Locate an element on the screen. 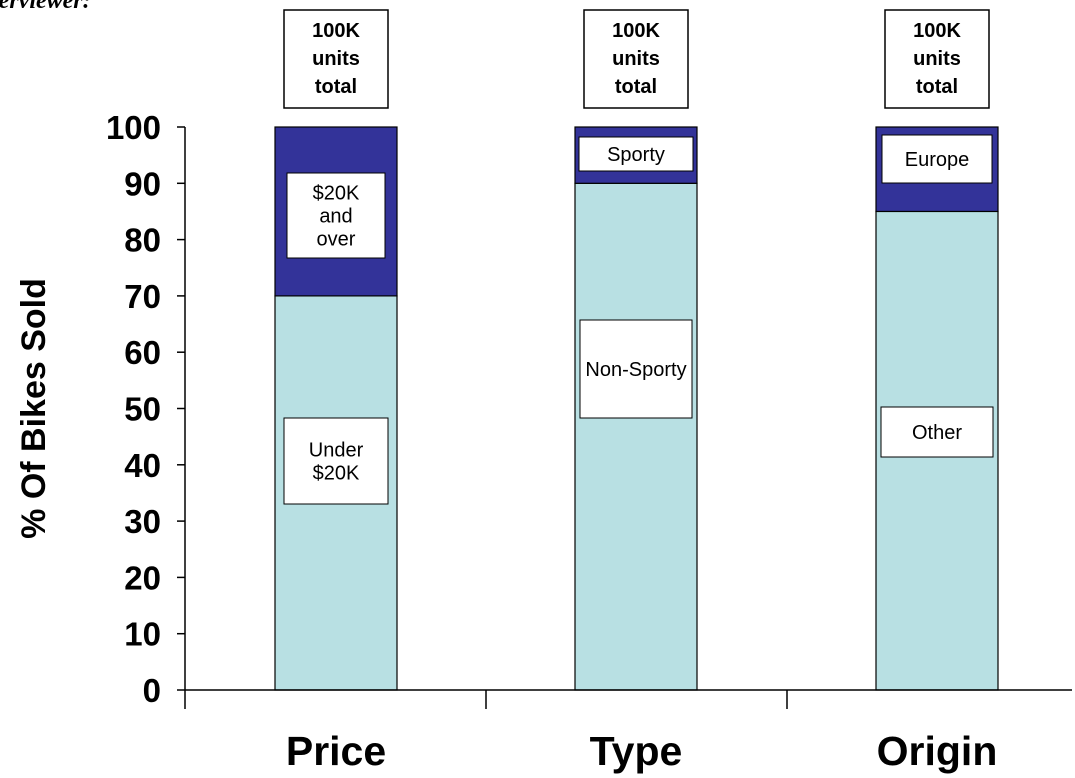 The width and height of the screenshot is (1075, 778). y-tick-label: 50 is located at coordinates (142, 409).